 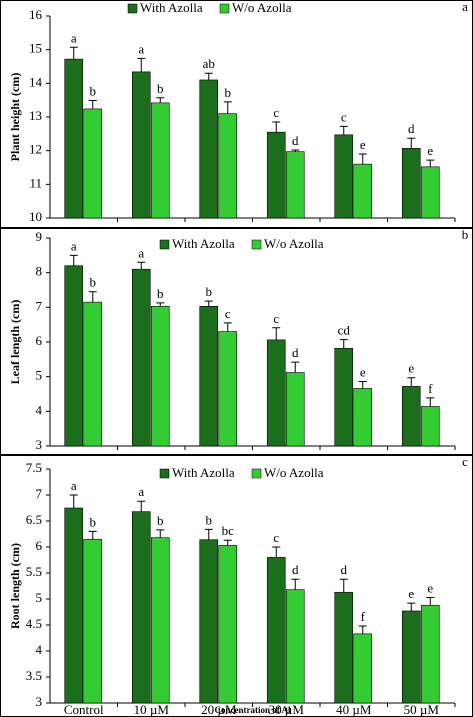 What do you see at coordinates (15, 586) in the screenshot?
I see `y-axis-label: Root length (cm)` at bounding box center [15, 586].